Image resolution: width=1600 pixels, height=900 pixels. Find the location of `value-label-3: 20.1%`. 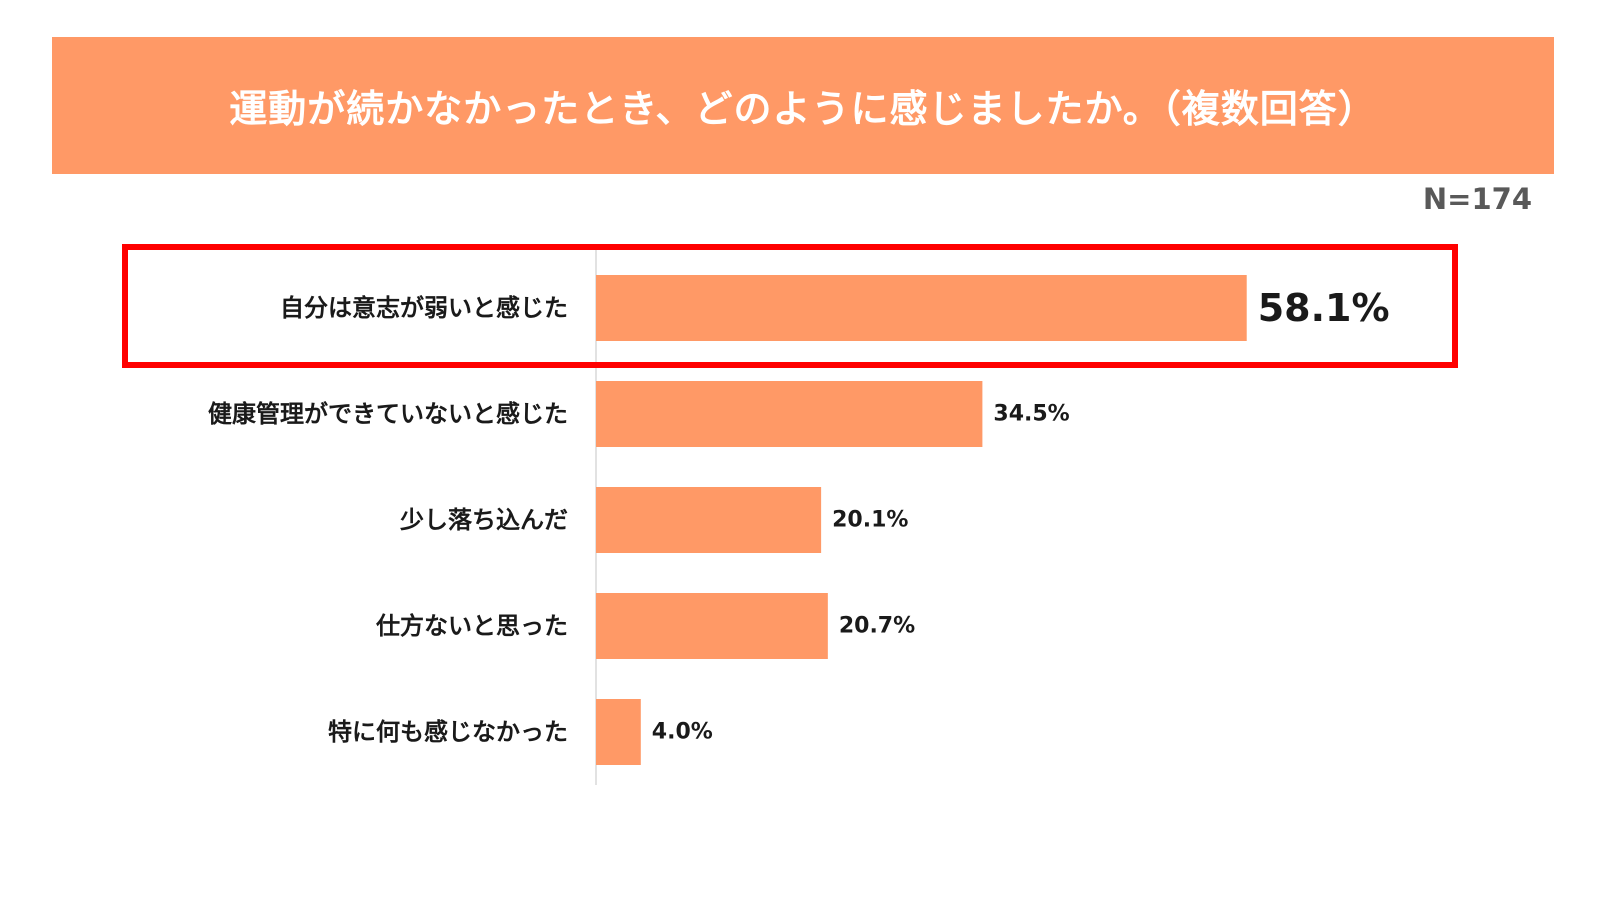

value-label-3: 20.1% is located at coordinates (870, 520).